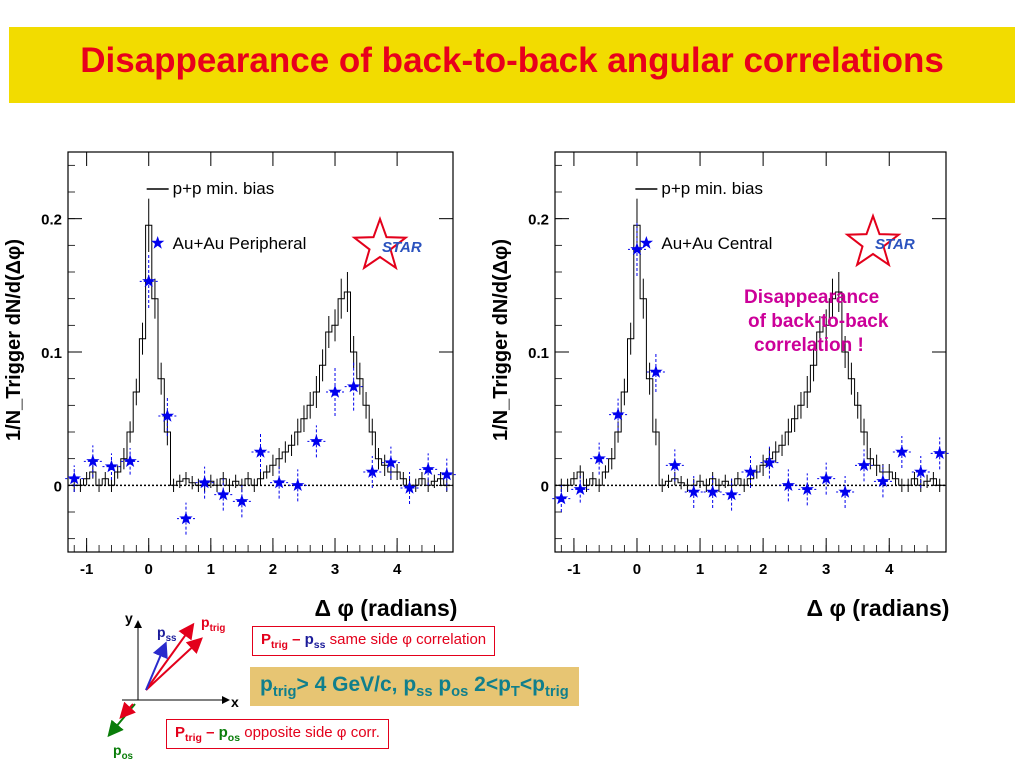 The height and width of the screenshot is (768, 1024). Describe the element at coordinates (812, 297) in the screenshot. I see `annotation-line-1: Disappearance` at that location.